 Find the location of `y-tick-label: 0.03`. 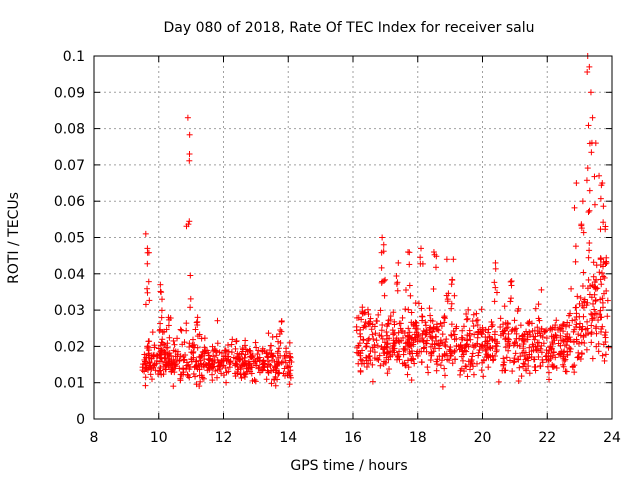

y-tick-label: 0.03 is located at coordinates (69, 311).